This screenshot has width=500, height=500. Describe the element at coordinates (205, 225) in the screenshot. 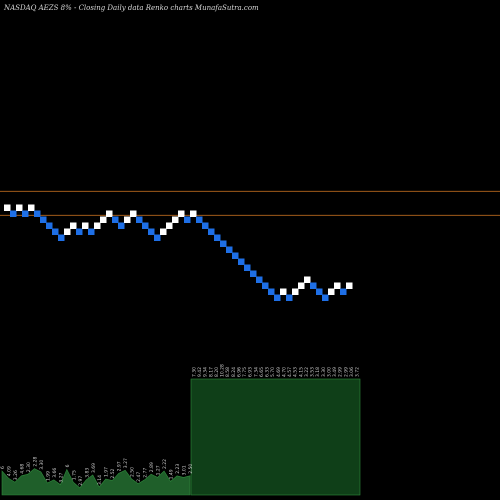

I see `brick-34-down` at that location.